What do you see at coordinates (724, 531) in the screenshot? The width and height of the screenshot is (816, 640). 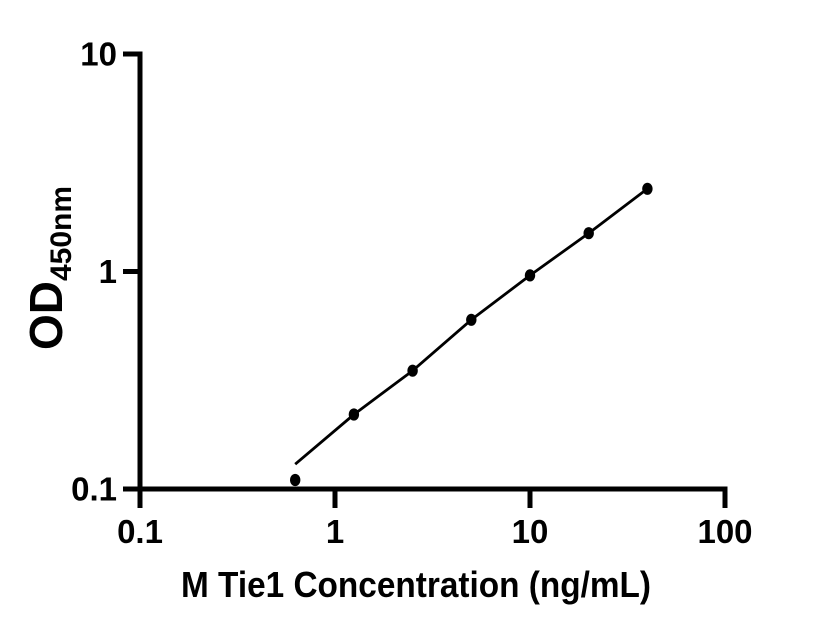 I see `x-axis-tick-label: 100` at bounding box center [724, 531].